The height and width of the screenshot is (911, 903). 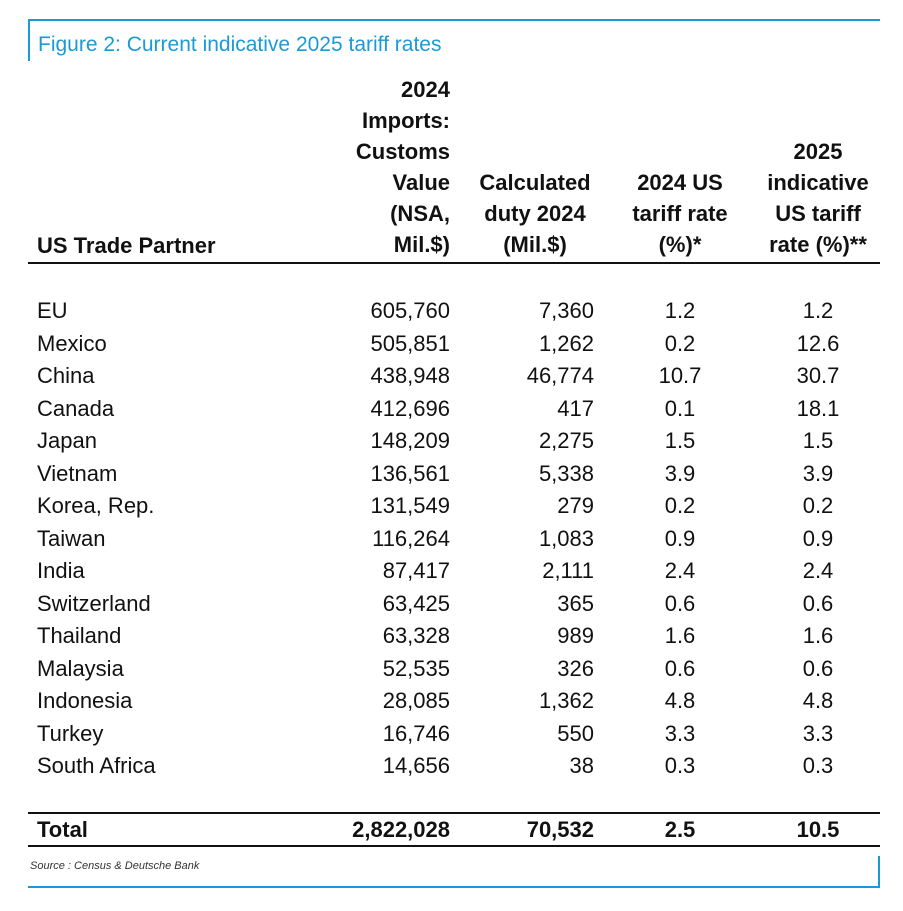 What do you see at coordinates (575, 408) in the screenshot?
I see `cell-duty: 417` at bounding box center [575, 408].